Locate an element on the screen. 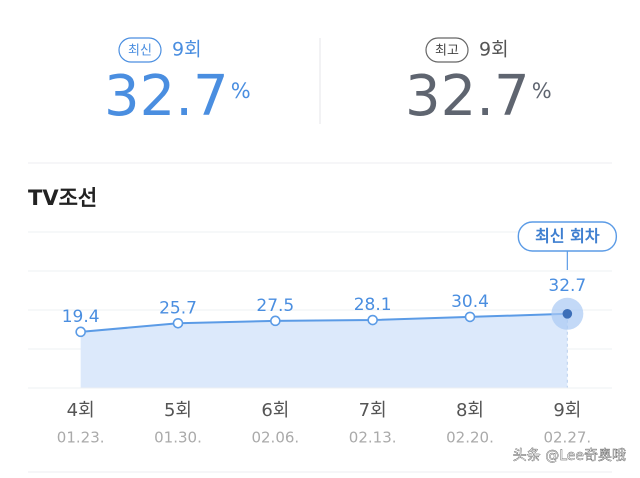 This screenshot has width=640, height=478. x-tick-label: 8회 is located at coordinates (470, 410).